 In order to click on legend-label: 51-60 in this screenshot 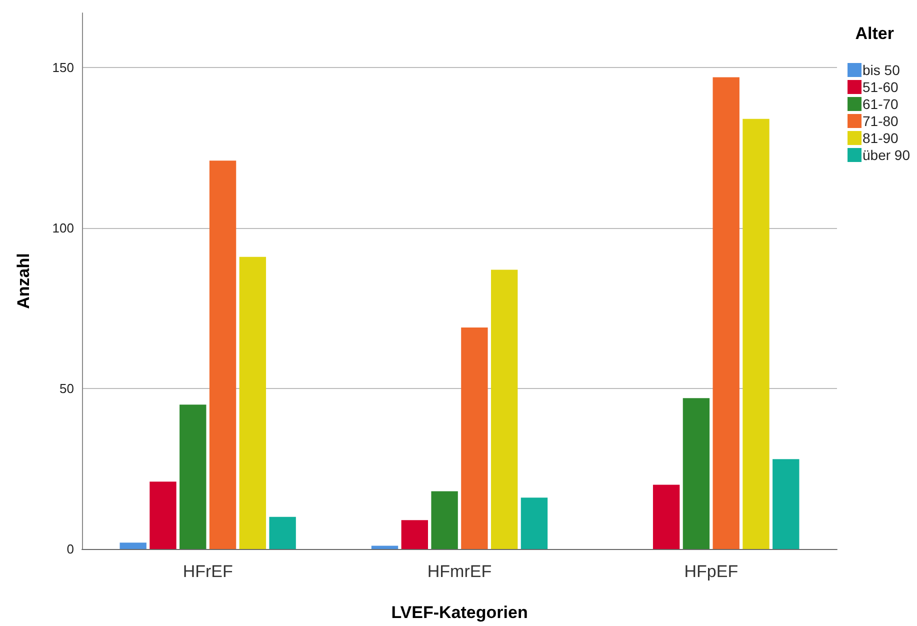, I will do `click(880, 87)`.